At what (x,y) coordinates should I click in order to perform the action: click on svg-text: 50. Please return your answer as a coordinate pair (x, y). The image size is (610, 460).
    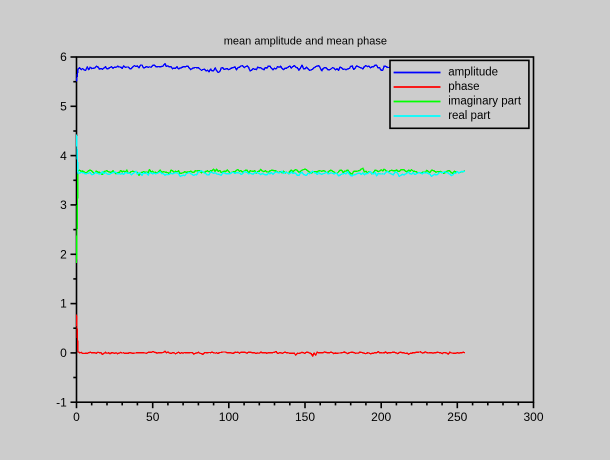
    Looking at the image, I should click on (153, 417).